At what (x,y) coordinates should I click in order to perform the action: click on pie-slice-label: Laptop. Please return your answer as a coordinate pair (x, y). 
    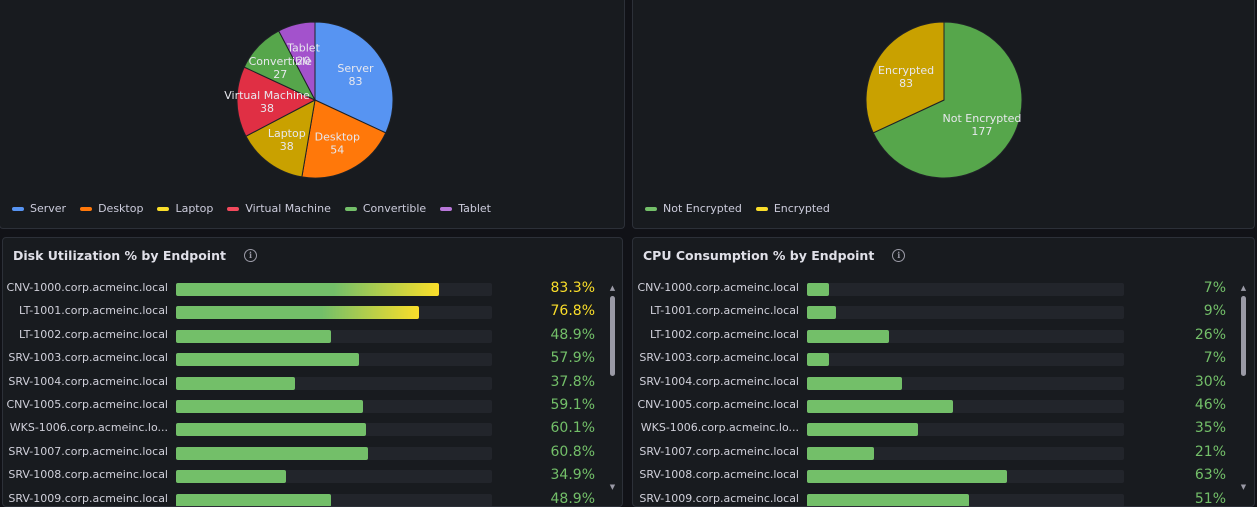
    Looking at the image, I should click on (287, 133).